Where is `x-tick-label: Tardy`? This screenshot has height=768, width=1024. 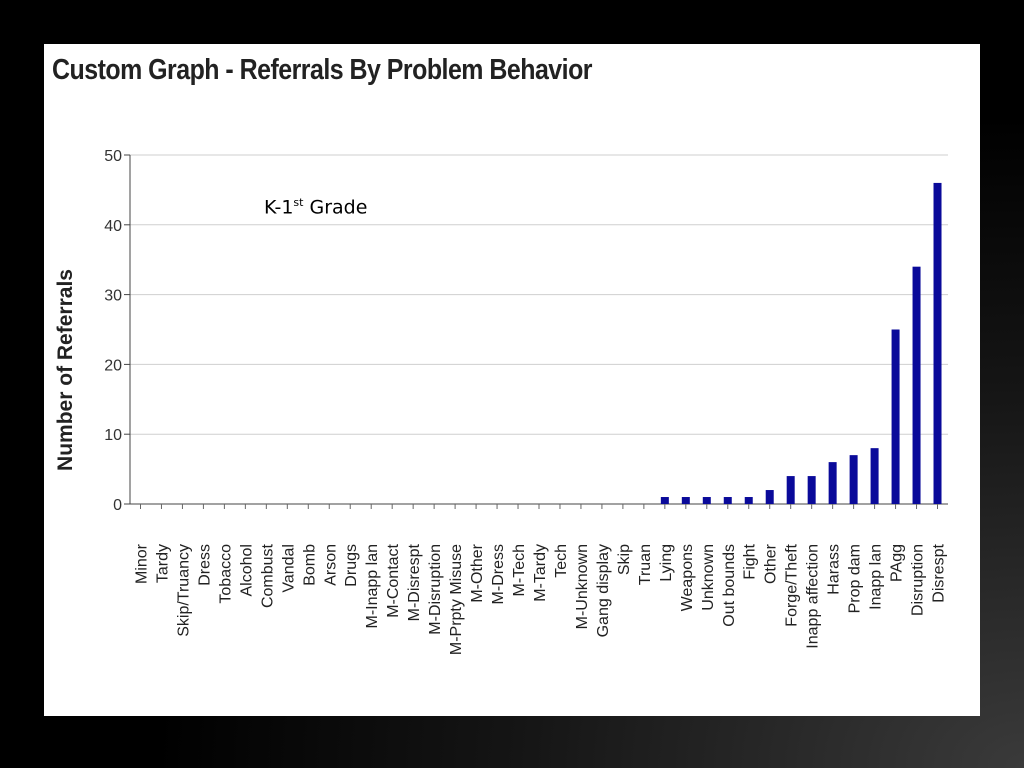
x-tick-label: Tardy is located at coordinates (162, 563).